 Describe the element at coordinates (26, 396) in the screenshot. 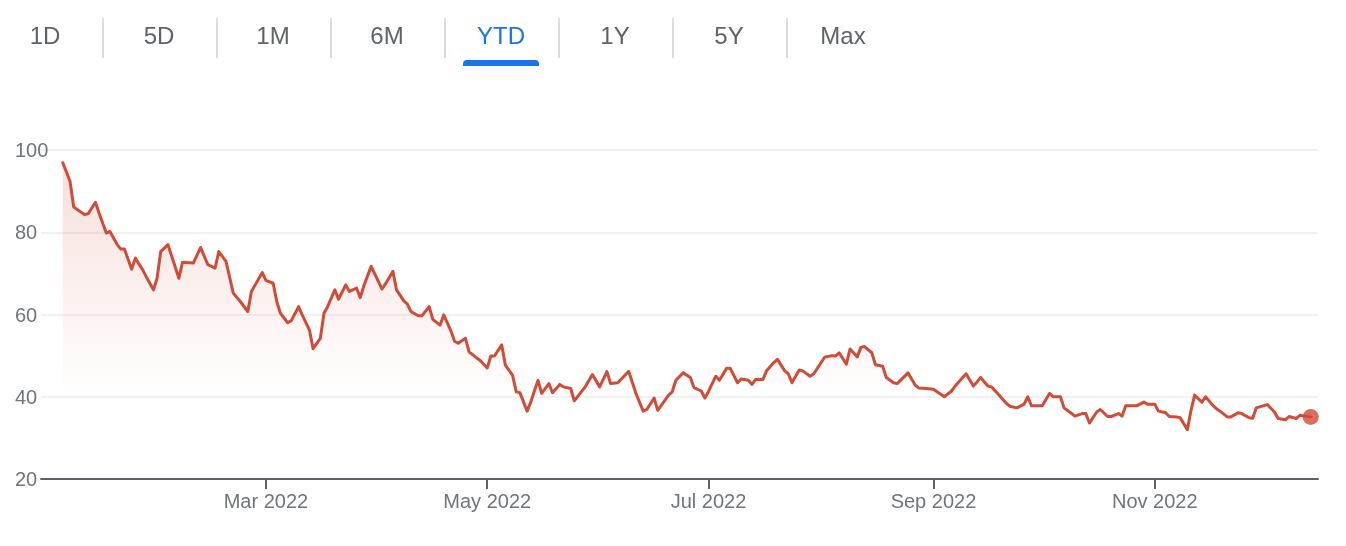

I see `y-tick-label: 40` at that location.